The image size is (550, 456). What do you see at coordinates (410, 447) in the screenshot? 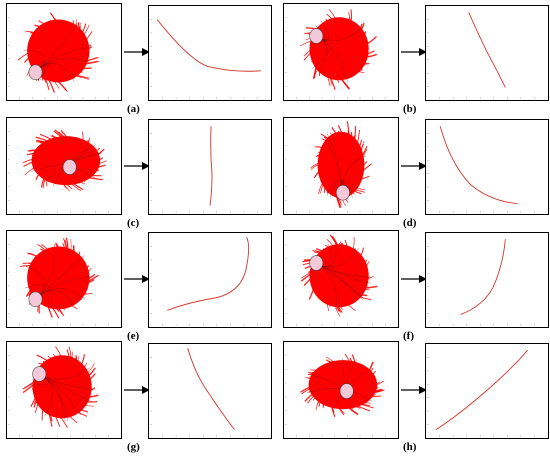
I see `panel-label: (h)` at bounding box center [410, 447].